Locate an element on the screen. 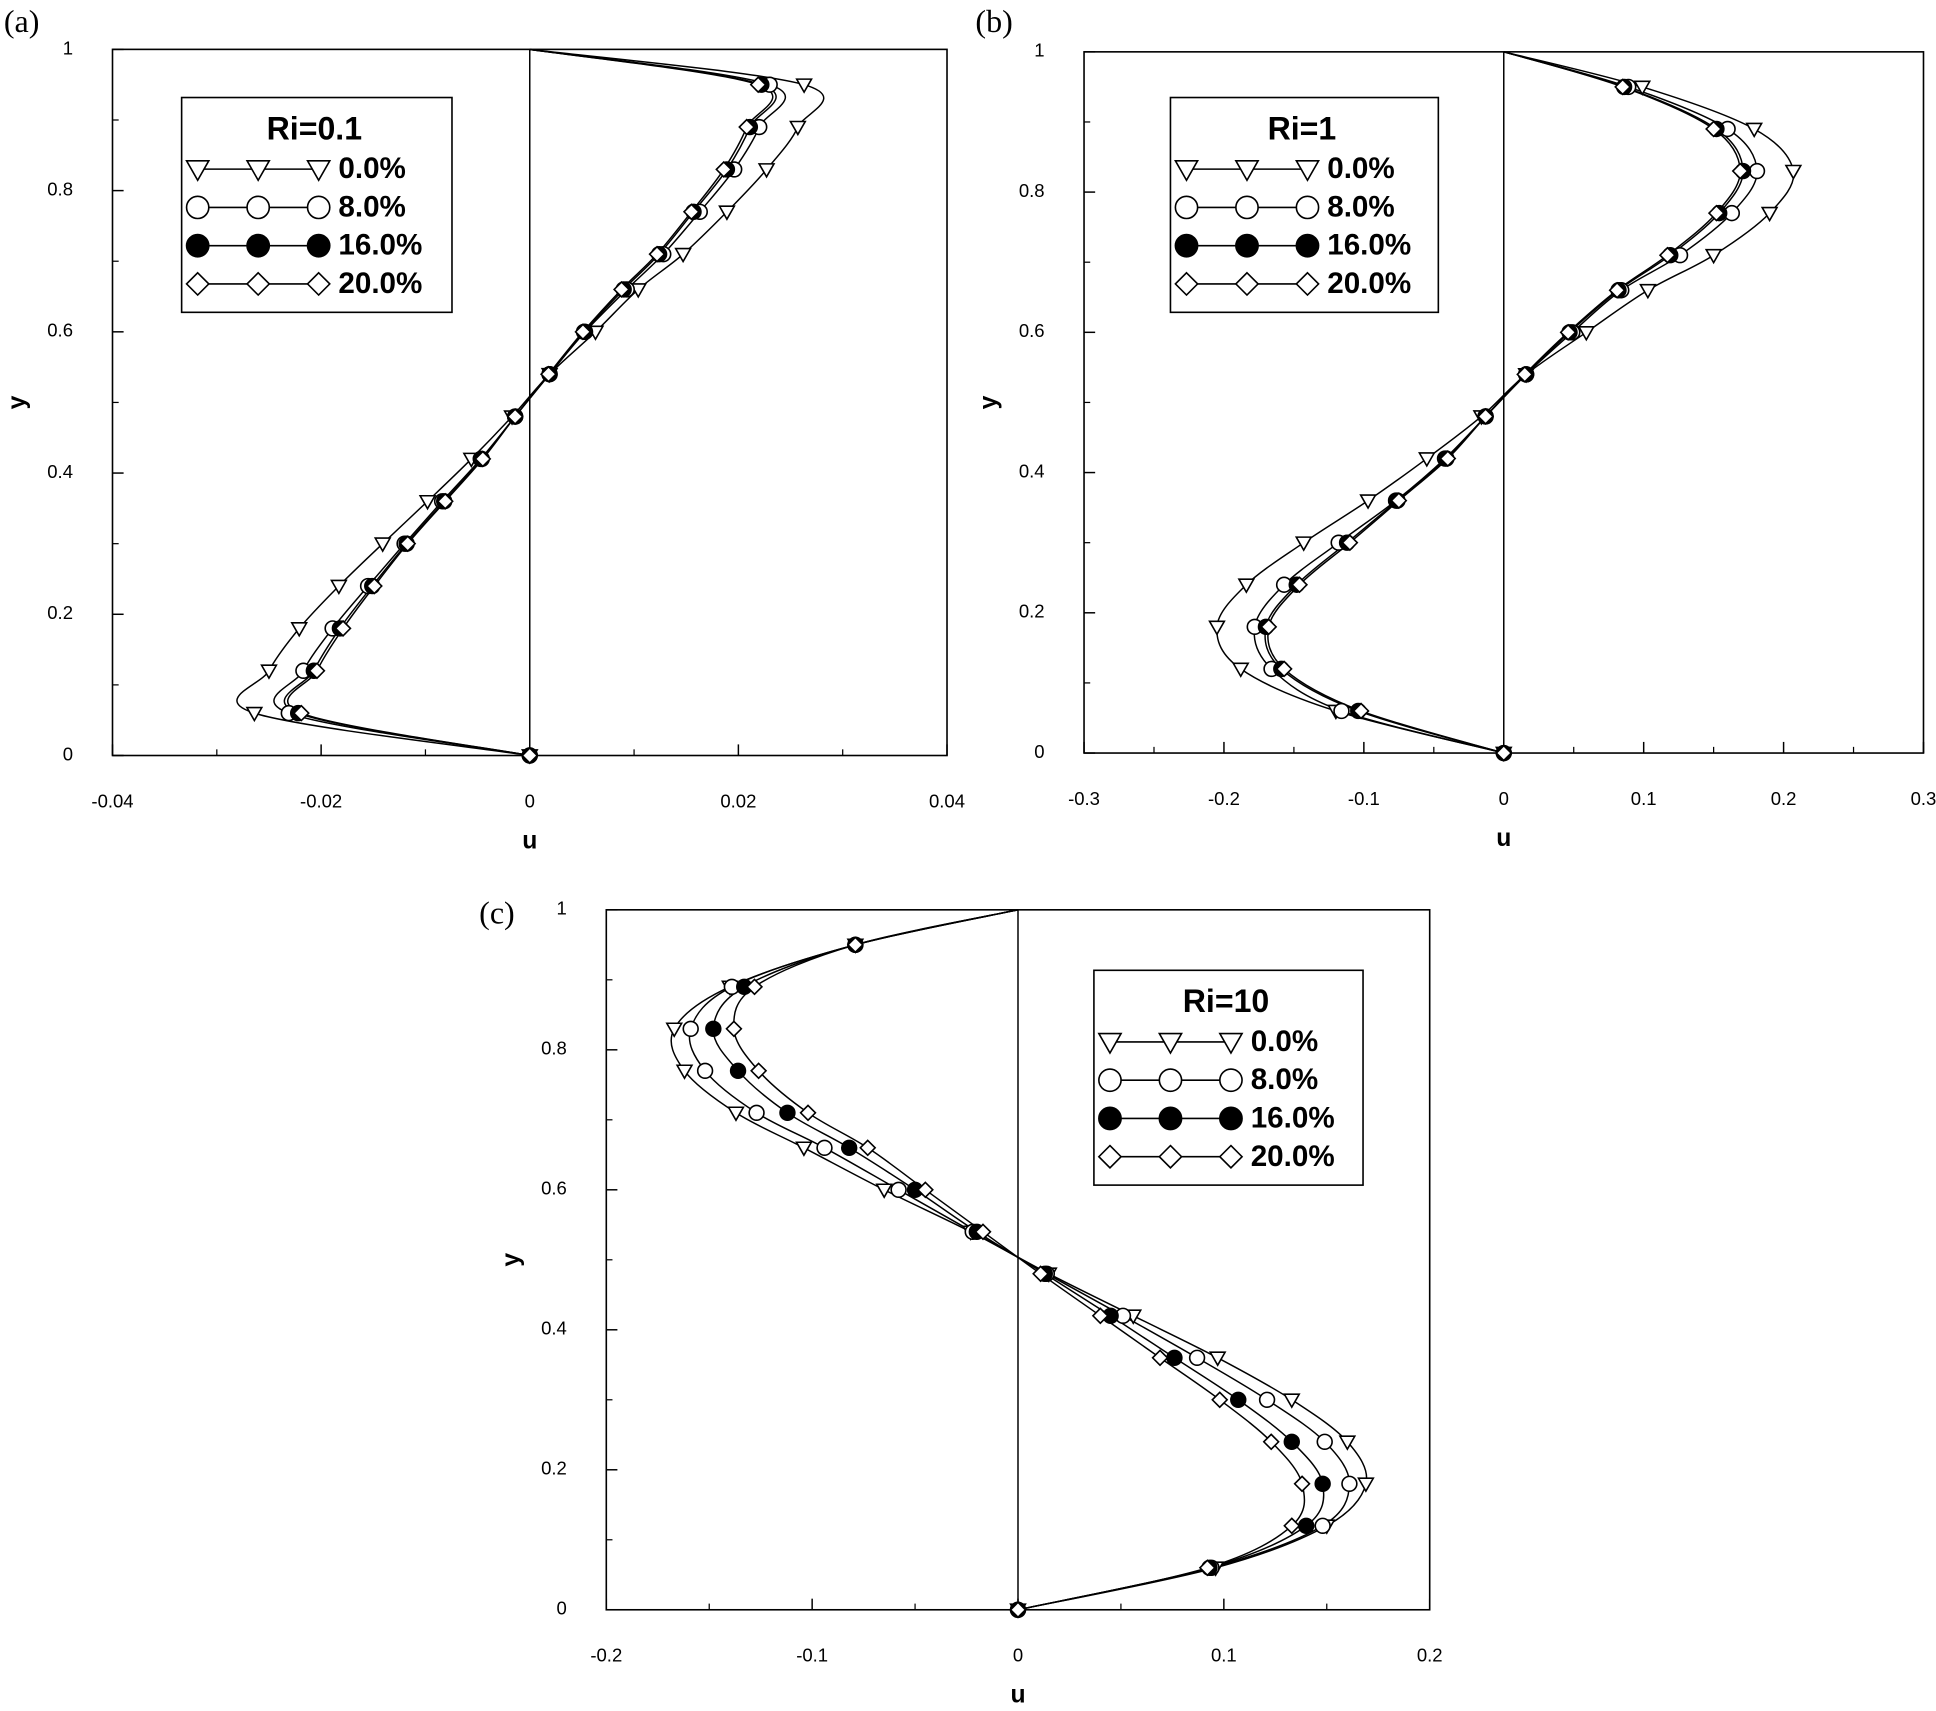 The image size is (1936, 1711). x-tick-label: 0.1 is located at coordinates (1224, 1655).